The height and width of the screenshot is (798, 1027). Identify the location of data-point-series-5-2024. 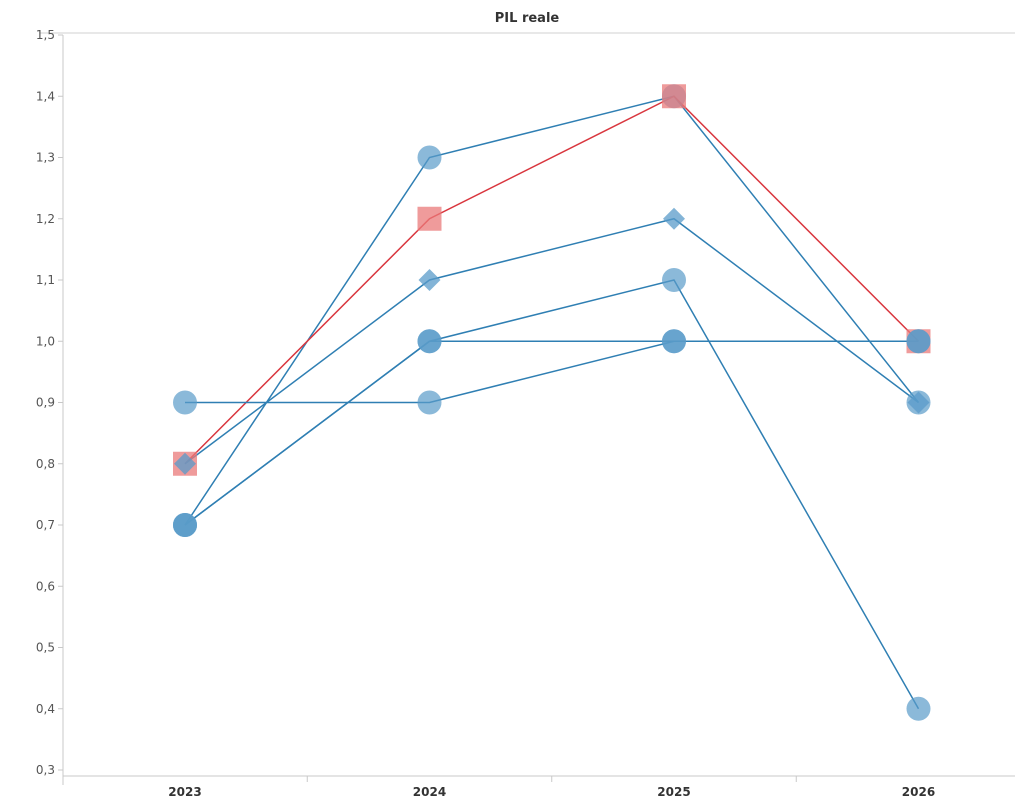
(429, 341).